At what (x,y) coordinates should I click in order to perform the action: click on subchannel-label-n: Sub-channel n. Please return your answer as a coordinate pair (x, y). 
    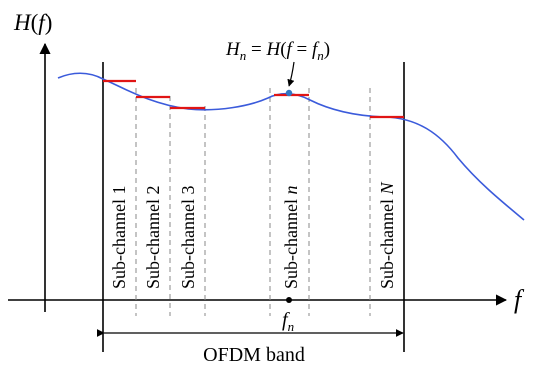
    Looking at the image, I should click on (291, 237).